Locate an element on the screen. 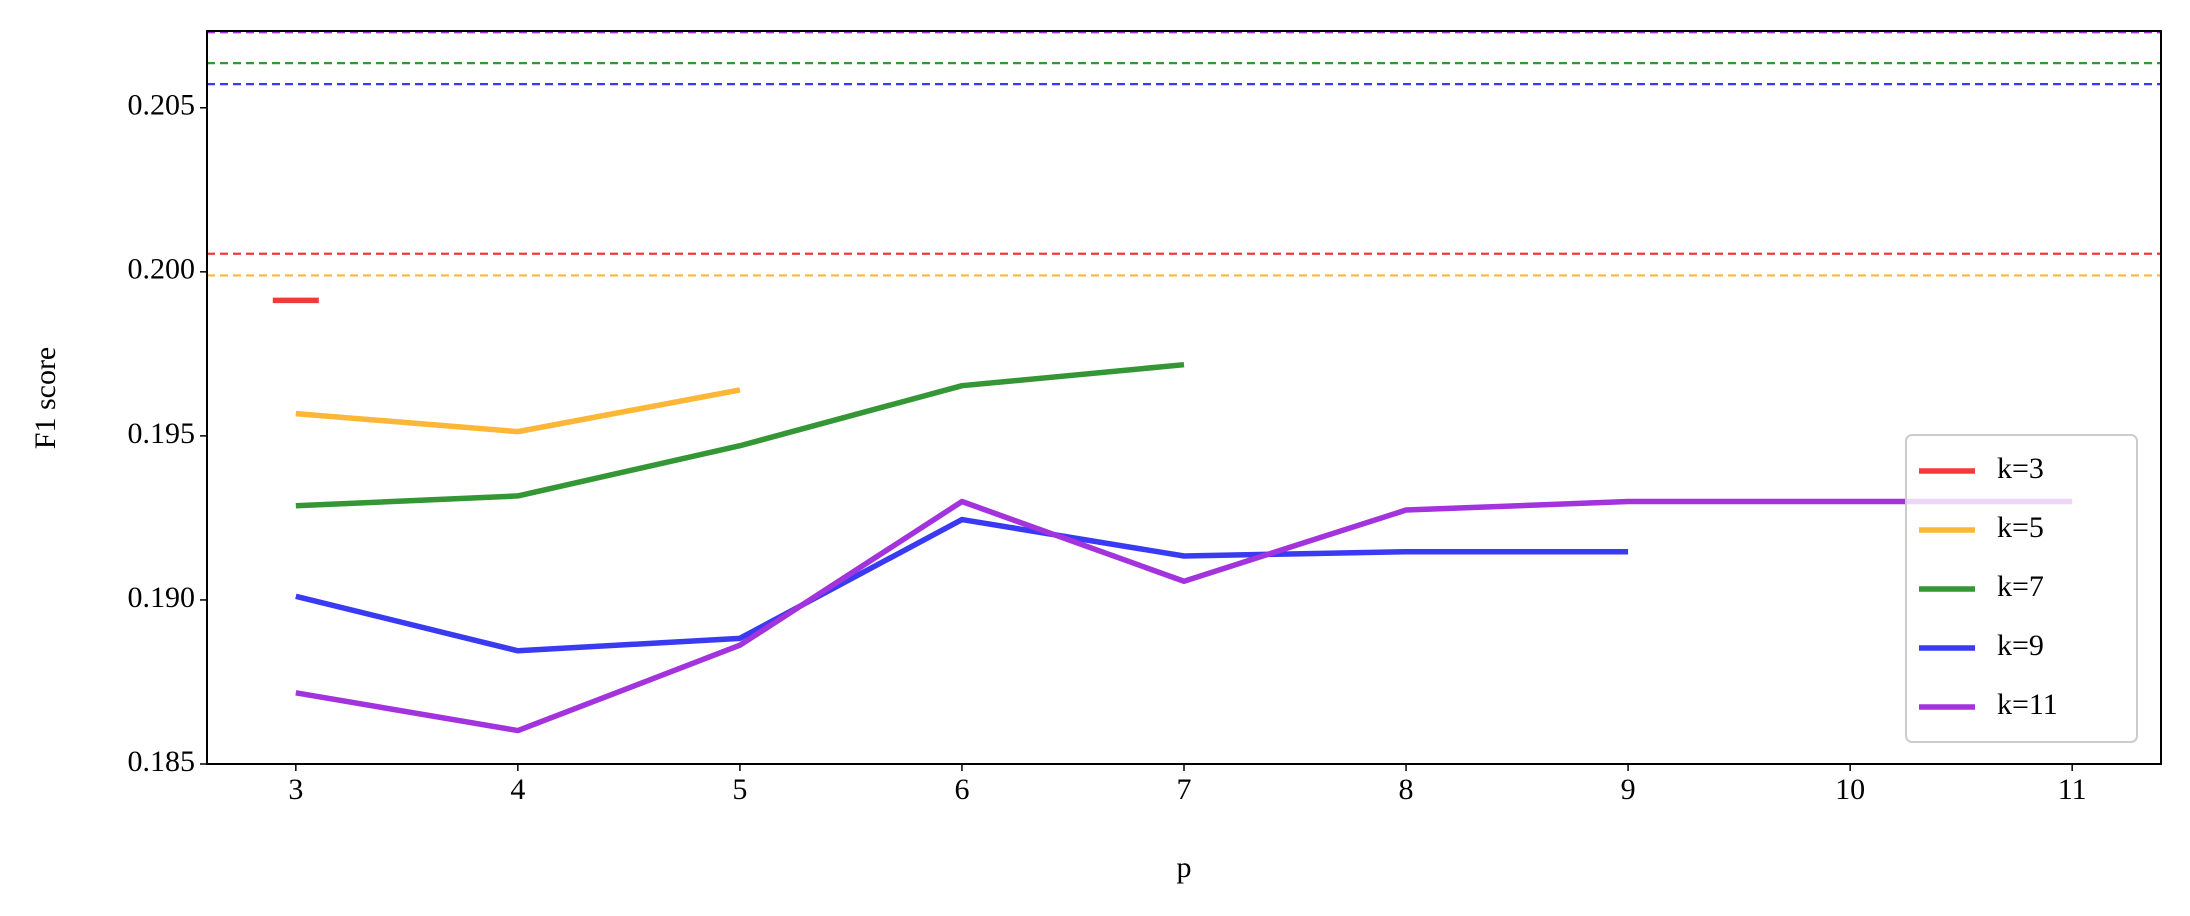 This screenshot has height=916, width=2190. y-tick-label: 0.205 is located at coordinates (162, 105).